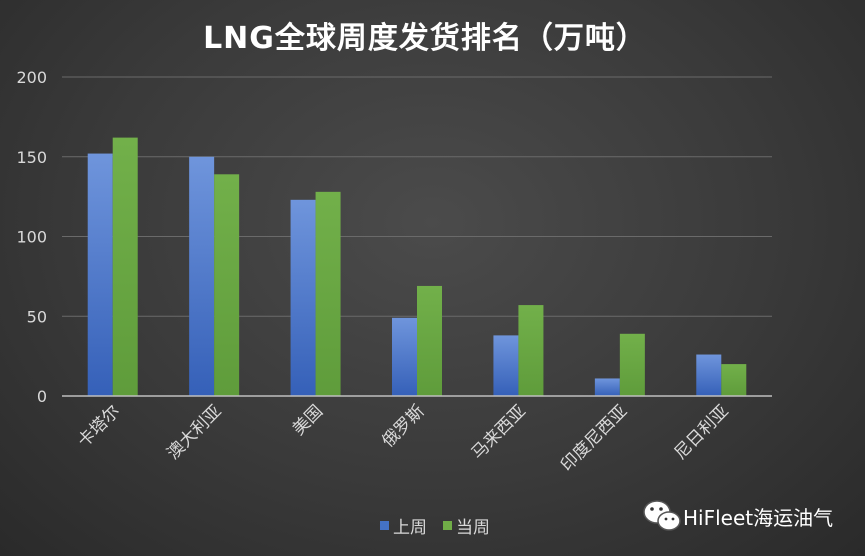 This screenshot has height=556, width=865. Describe the element at coordinates (662, 515) in the screenshot. I see `wechat-icon` at that location.